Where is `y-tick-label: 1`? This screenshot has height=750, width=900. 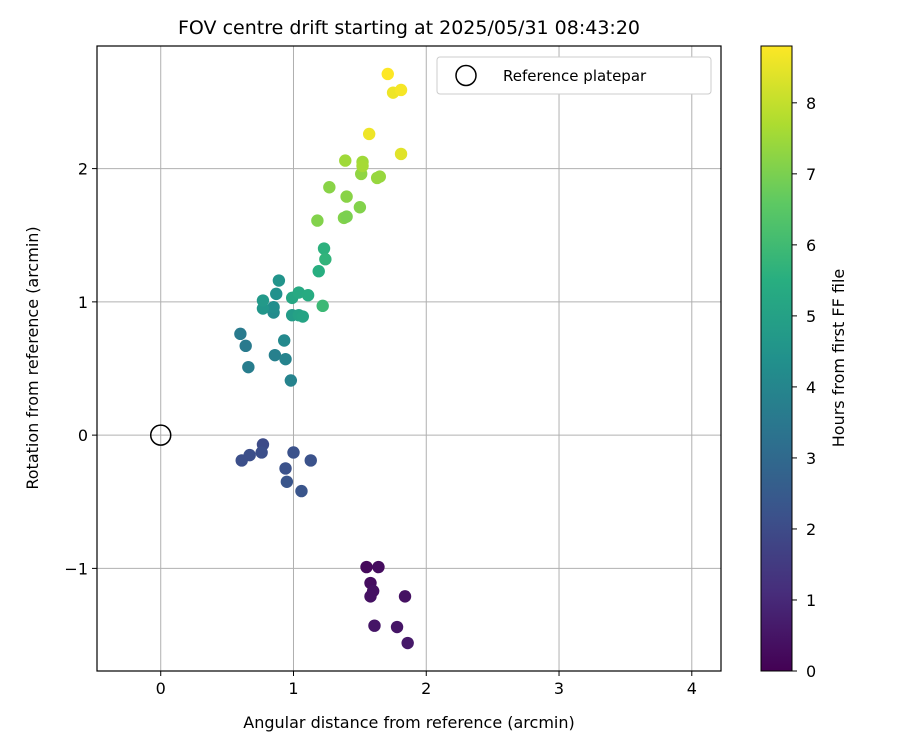 y-tick-label: 1 is located at coordinates (83, 302).